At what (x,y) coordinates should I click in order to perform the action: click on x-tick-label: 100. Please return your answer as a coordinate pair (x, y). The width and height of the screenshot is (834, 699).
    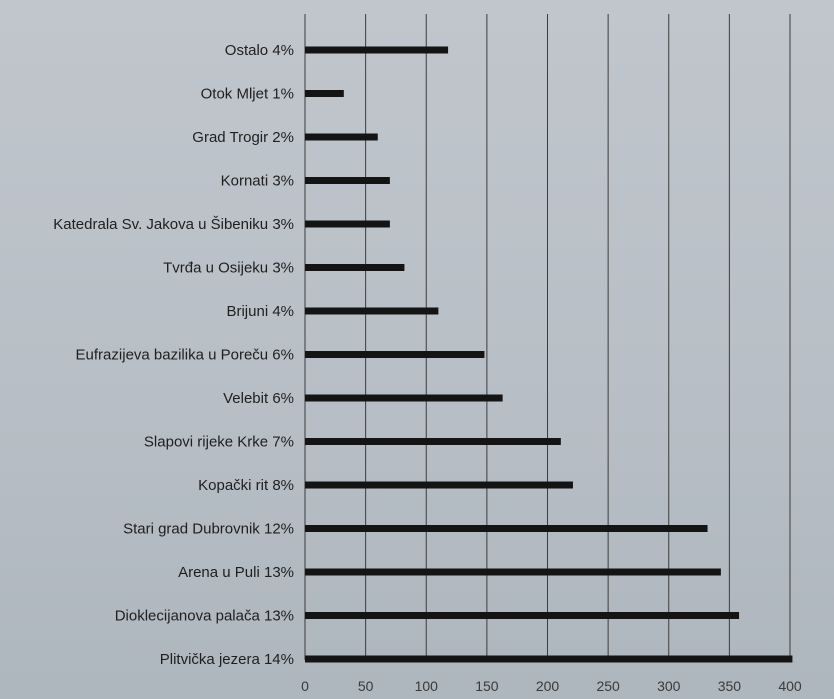
    Looking at the image, I should click on (427, 686).